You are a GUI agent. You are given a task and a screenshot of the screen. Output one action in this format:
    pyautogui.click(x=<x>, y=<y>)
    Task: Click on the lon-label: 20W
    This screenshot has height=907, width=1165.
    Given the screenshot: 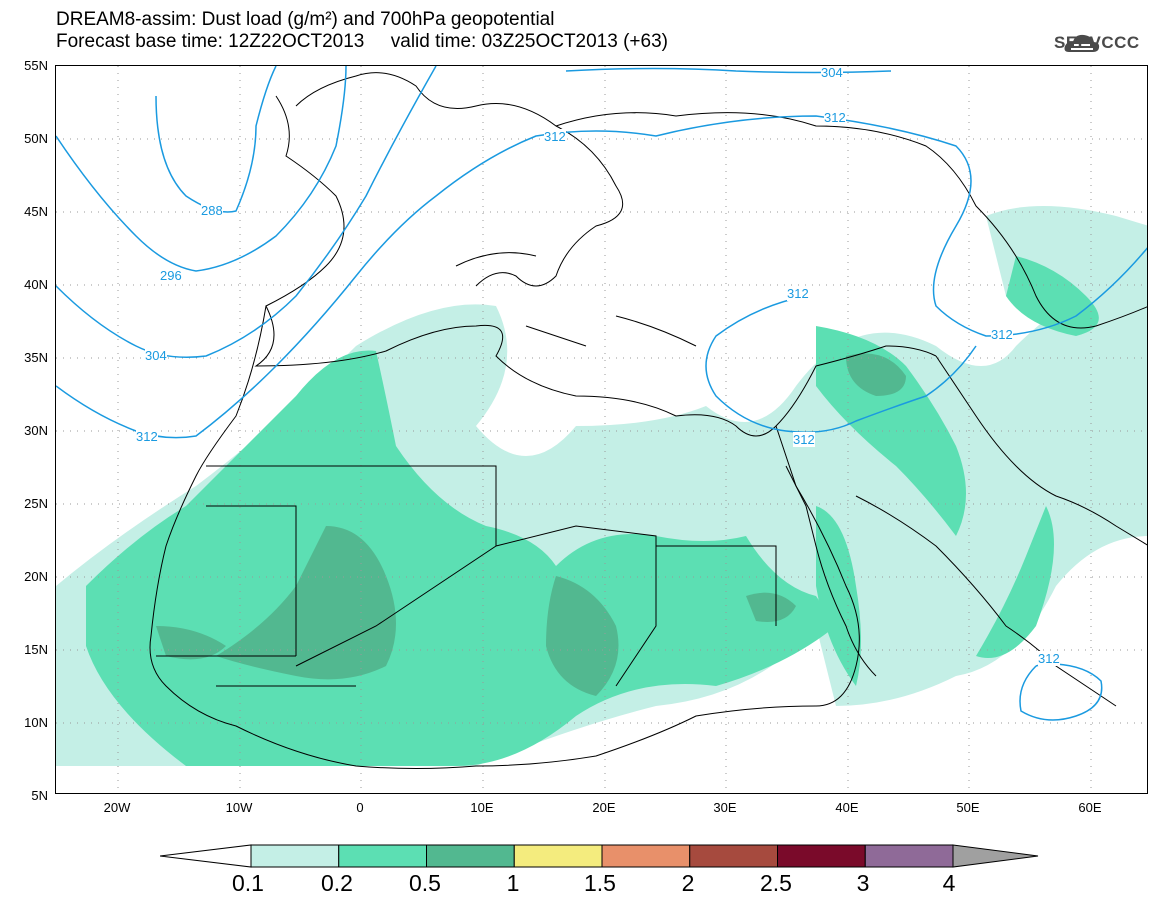 What is the action you would take?
    pyautogui.click(x=117, y=807)
    